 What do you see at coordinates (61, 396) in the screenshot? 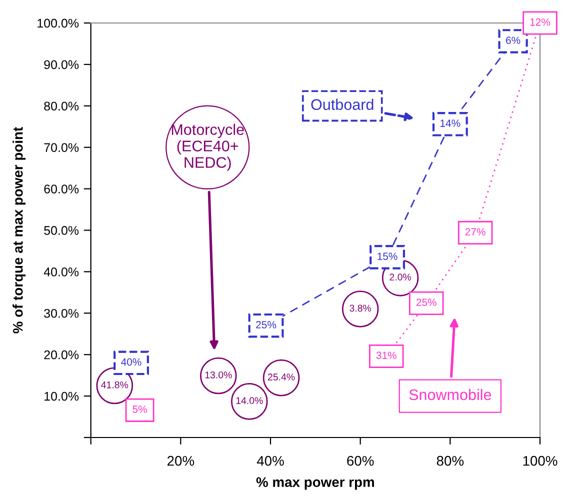
I see `y-tick-label: 10.0%` at bounding box center [61, 396].